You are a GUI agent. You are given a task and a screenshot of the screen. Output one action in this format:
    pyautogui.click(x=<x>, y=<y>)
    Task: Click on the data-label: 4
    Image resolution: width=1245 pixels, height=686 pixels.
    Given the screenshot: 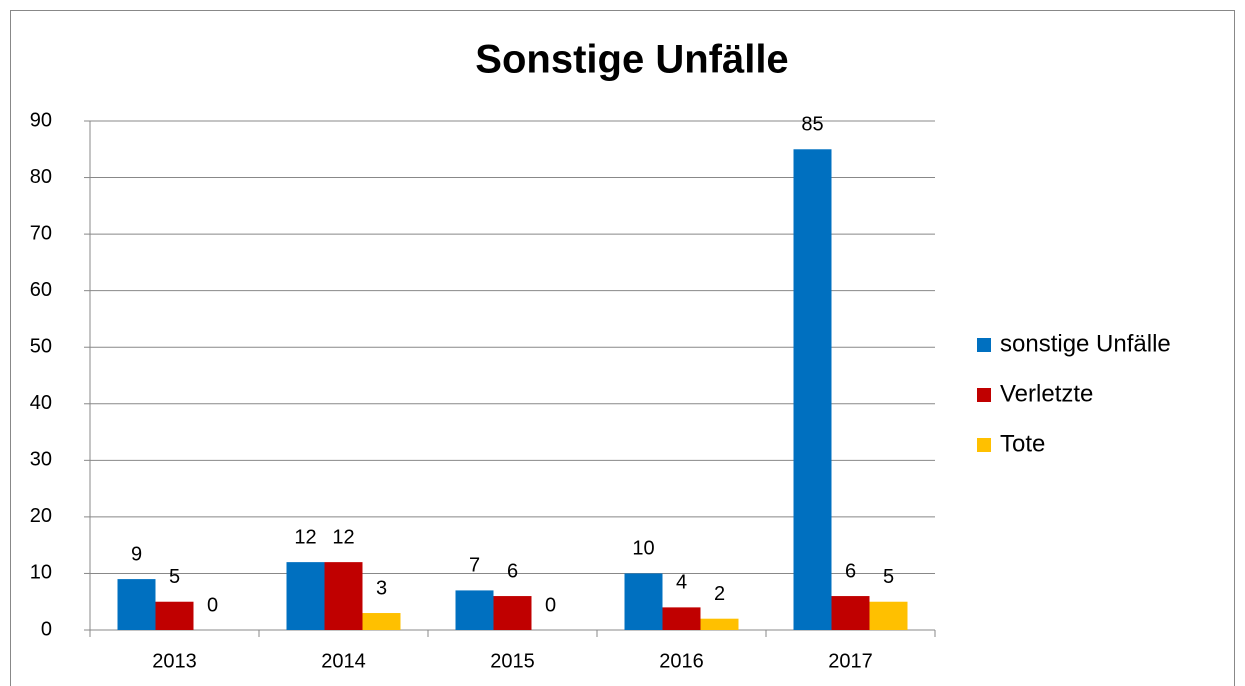 What is the action you would take?
    pyautogui.click(x=681, y=583)
    